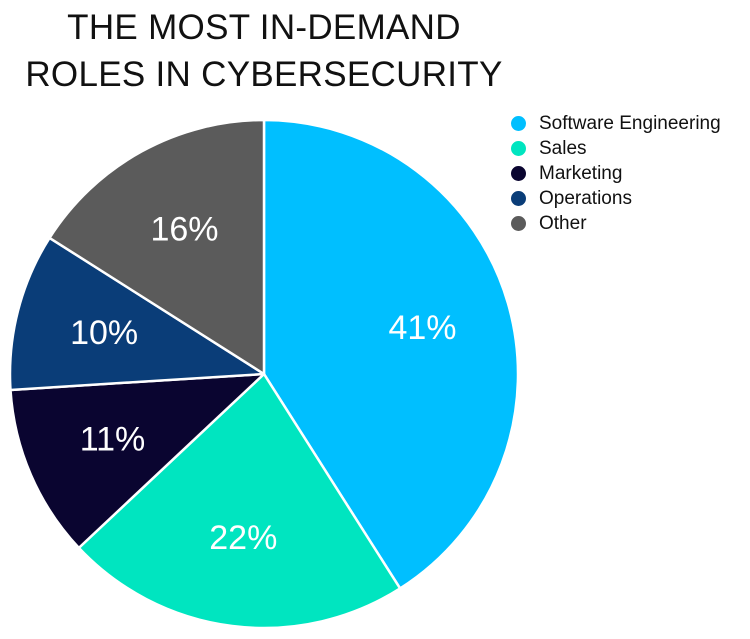 This screenshot has width=750, height=639. Describe the element at coordinates (616, 148) in the screenshot. I see `legend-item-sales: Sales` at that location.